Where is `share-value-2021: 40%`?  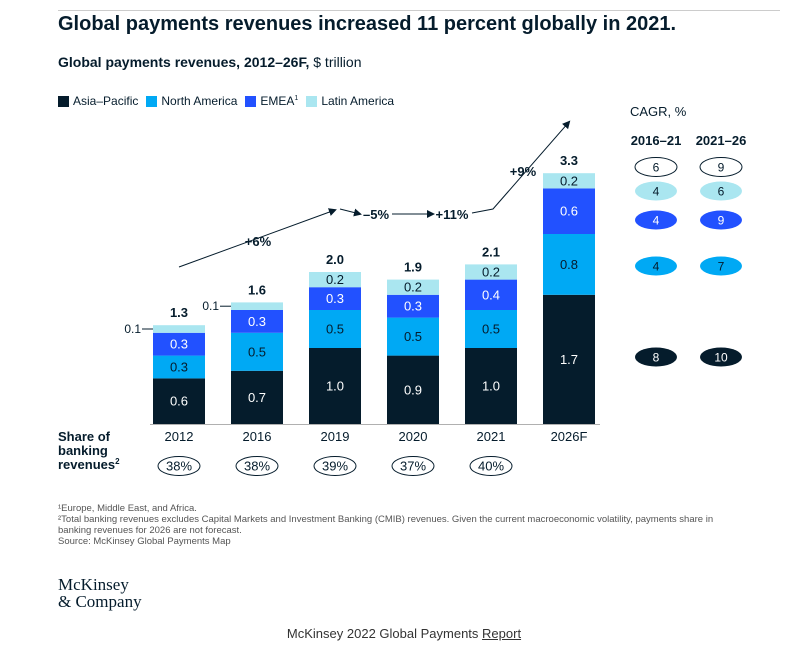
share-value-2021: 40% is located at coordinates (491, 466).